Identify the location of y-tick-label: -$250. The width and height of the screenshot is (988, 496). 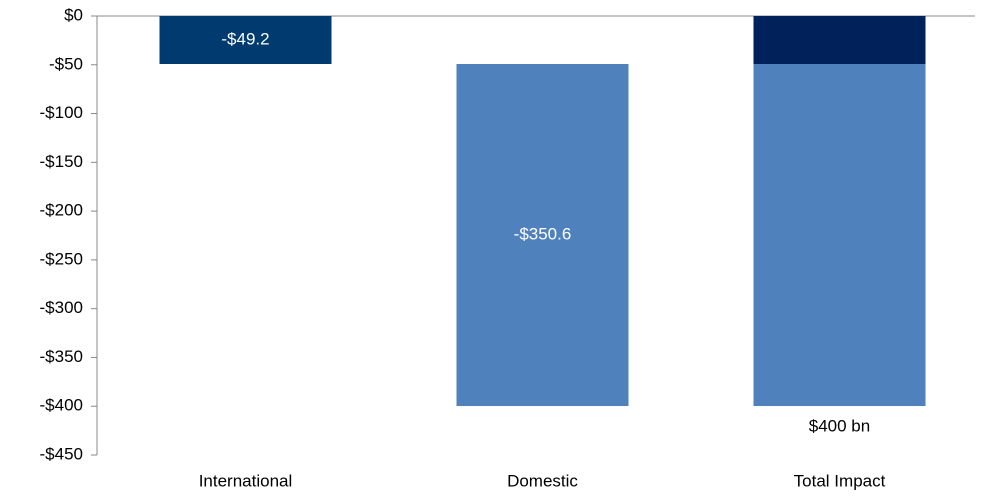
(61, 258).